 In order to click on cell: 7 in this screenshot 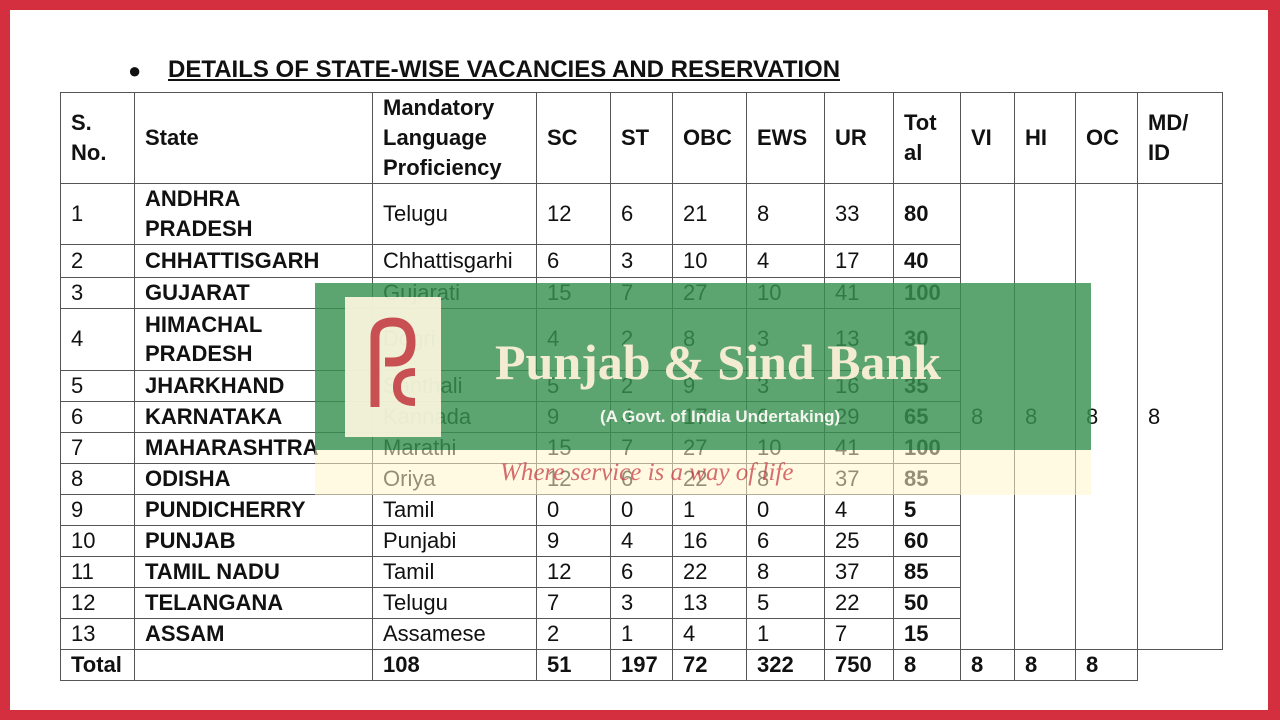, I will do `click(97, 447)`.